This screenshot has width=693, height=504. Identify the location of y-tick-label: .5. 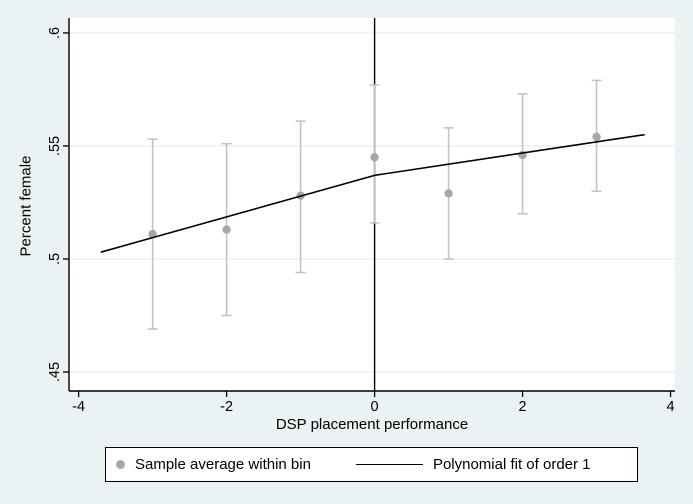
(55, 259).